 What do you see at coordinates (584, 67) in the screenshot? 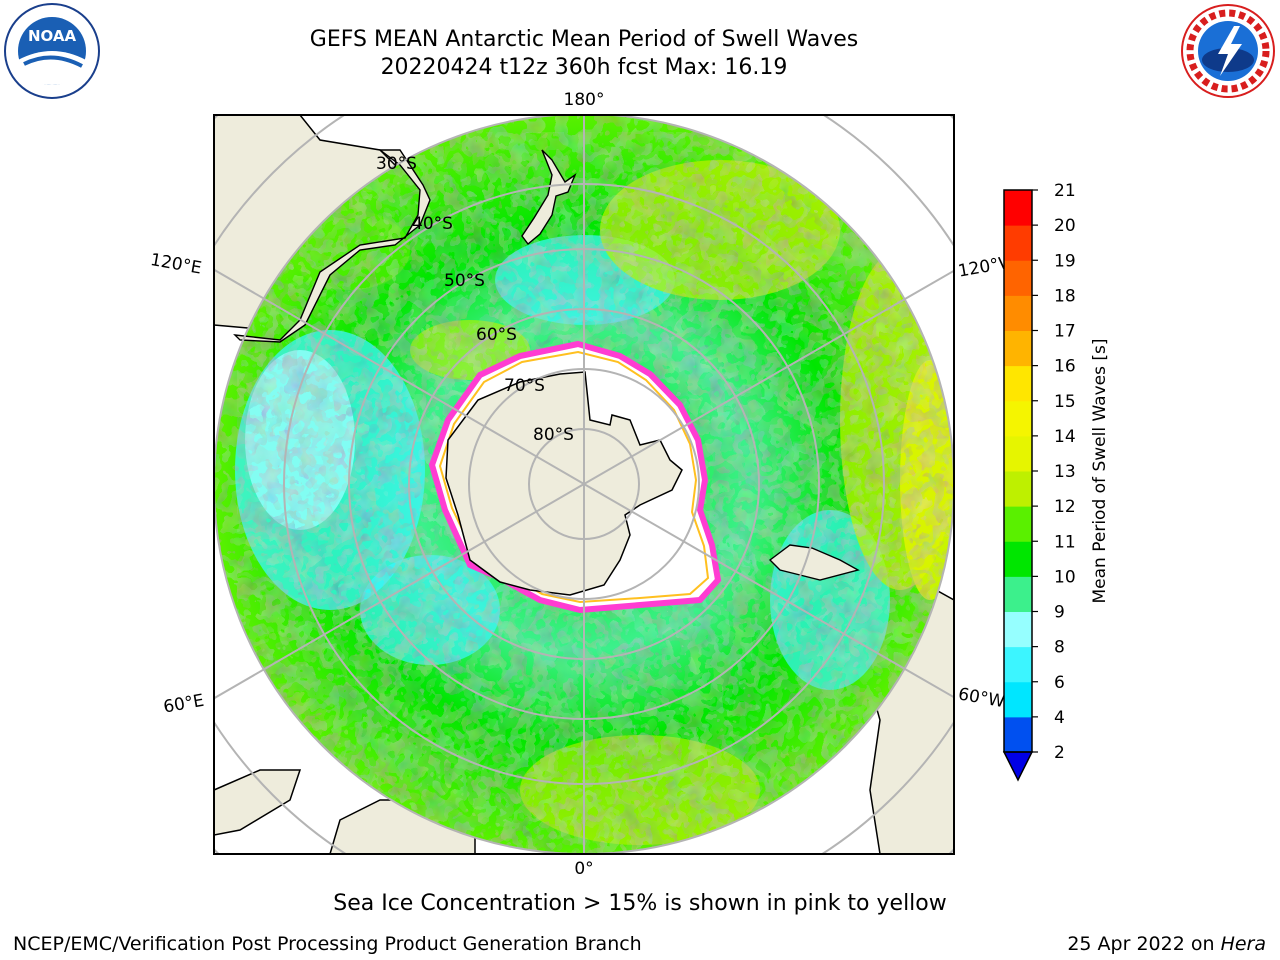
I see `chart-subtitle: 20220424 t12z 360h fcst Max: 16.19` at bounding box center [584, 67].